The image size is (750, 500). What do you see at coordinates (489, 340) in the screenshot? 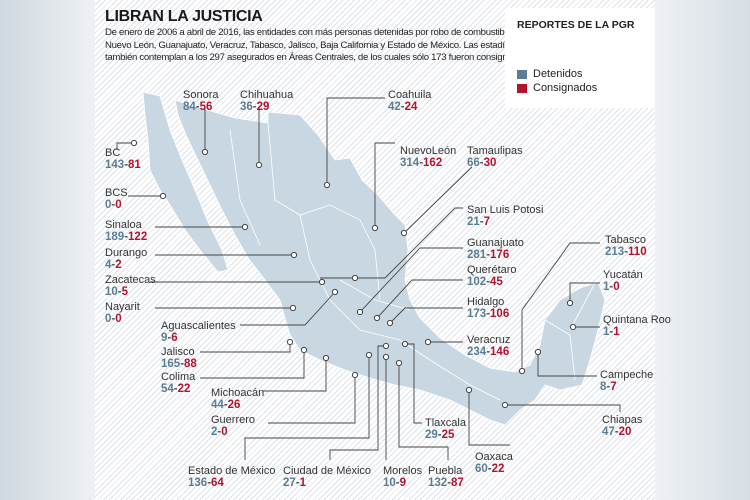
I see `state-name: Veracruz` at bounding box center [489, 340].